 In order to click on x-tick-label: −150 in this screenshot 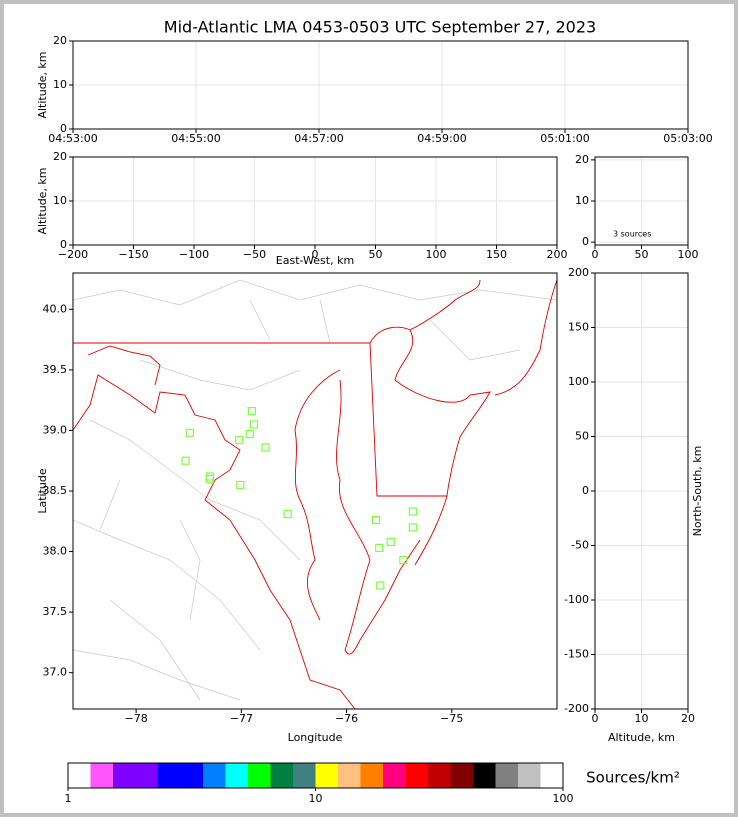, I will do `click(133, 254)`.